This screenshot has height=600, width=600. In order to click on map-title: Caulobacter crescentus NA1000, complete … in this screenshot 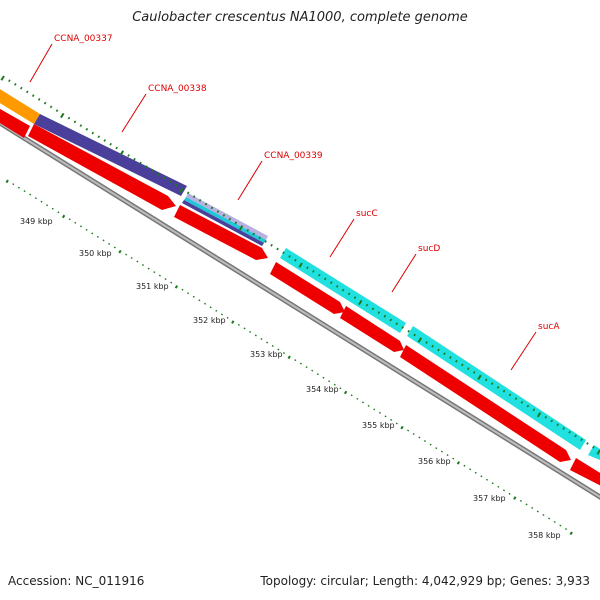, I will do `click(300, 17)`.